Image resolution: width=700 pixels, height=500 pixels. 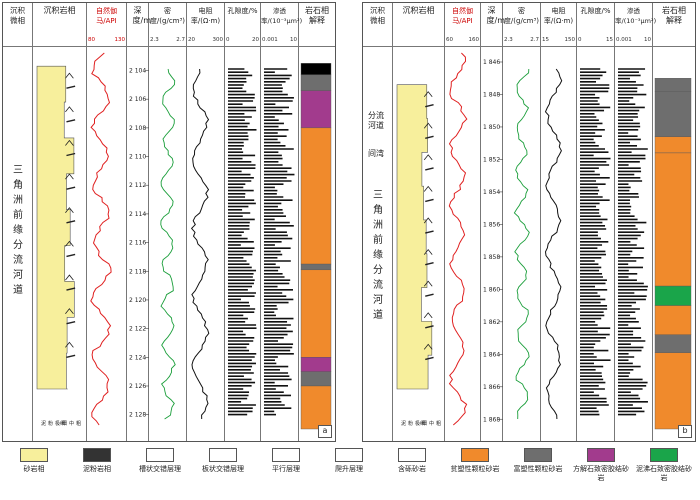 I want to click on microfacies-upper-label: 分流河道, so click(x=376, y=120).